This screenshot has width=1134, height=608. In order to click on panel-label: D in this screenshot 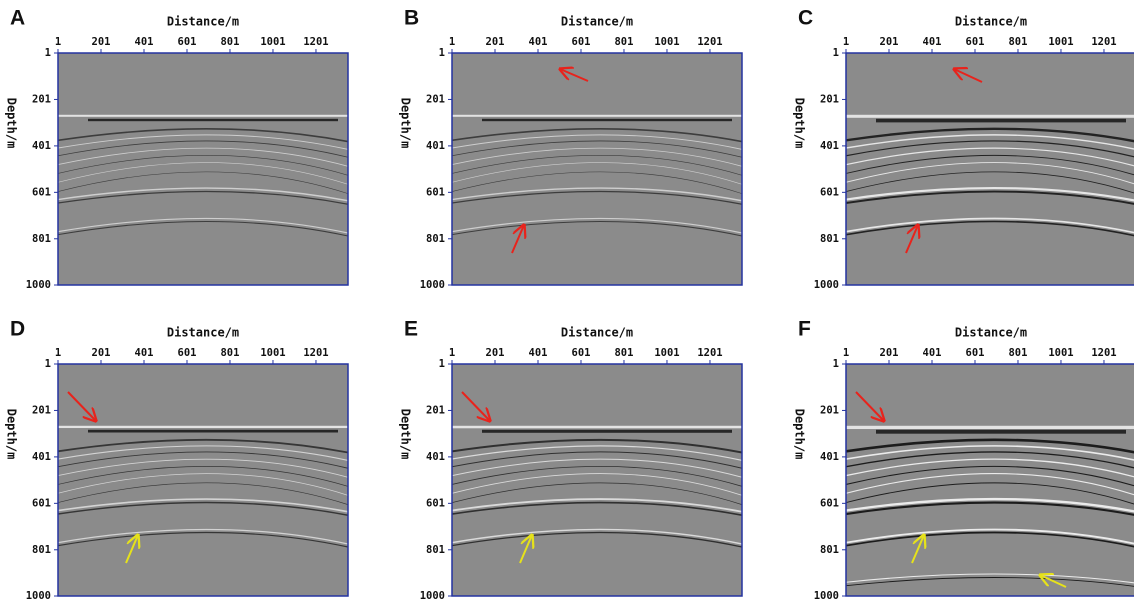, I will do `click(17, 329)`.